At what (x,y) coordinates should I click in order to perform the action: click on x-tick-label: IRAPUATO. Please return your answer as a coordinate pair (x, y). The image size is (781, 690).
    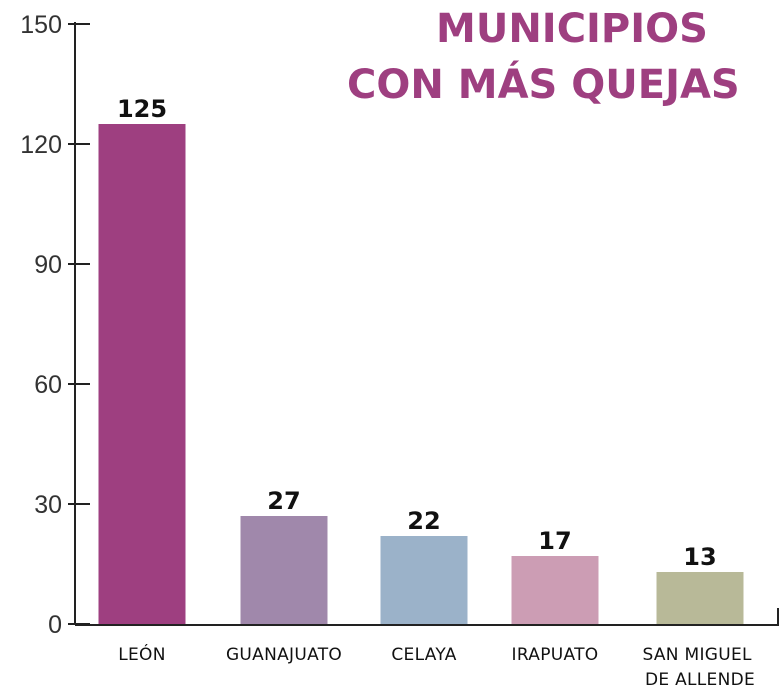
    Looking at the image, I should click on (555, 655).